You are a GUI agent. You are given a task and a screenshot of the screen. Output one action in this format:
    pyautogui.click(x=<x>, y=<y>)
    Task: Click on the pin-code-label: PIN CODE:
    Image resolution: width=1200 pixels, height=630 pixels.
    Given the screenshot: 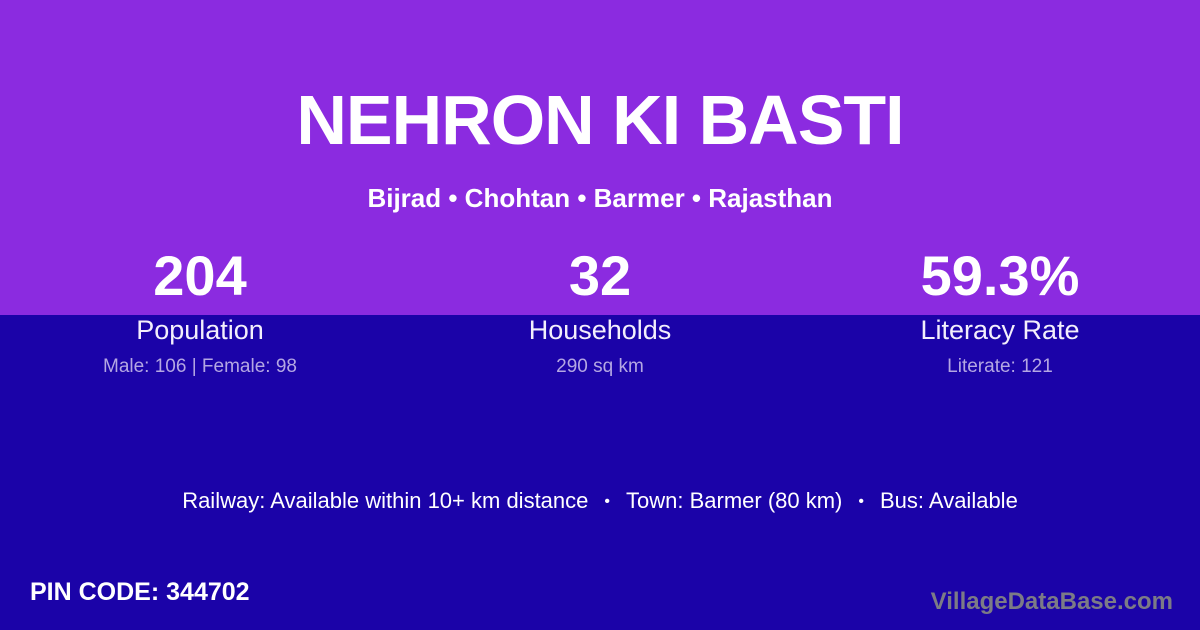 What is the action you would take?
    pyautogui.click(x=95, y=592)
    